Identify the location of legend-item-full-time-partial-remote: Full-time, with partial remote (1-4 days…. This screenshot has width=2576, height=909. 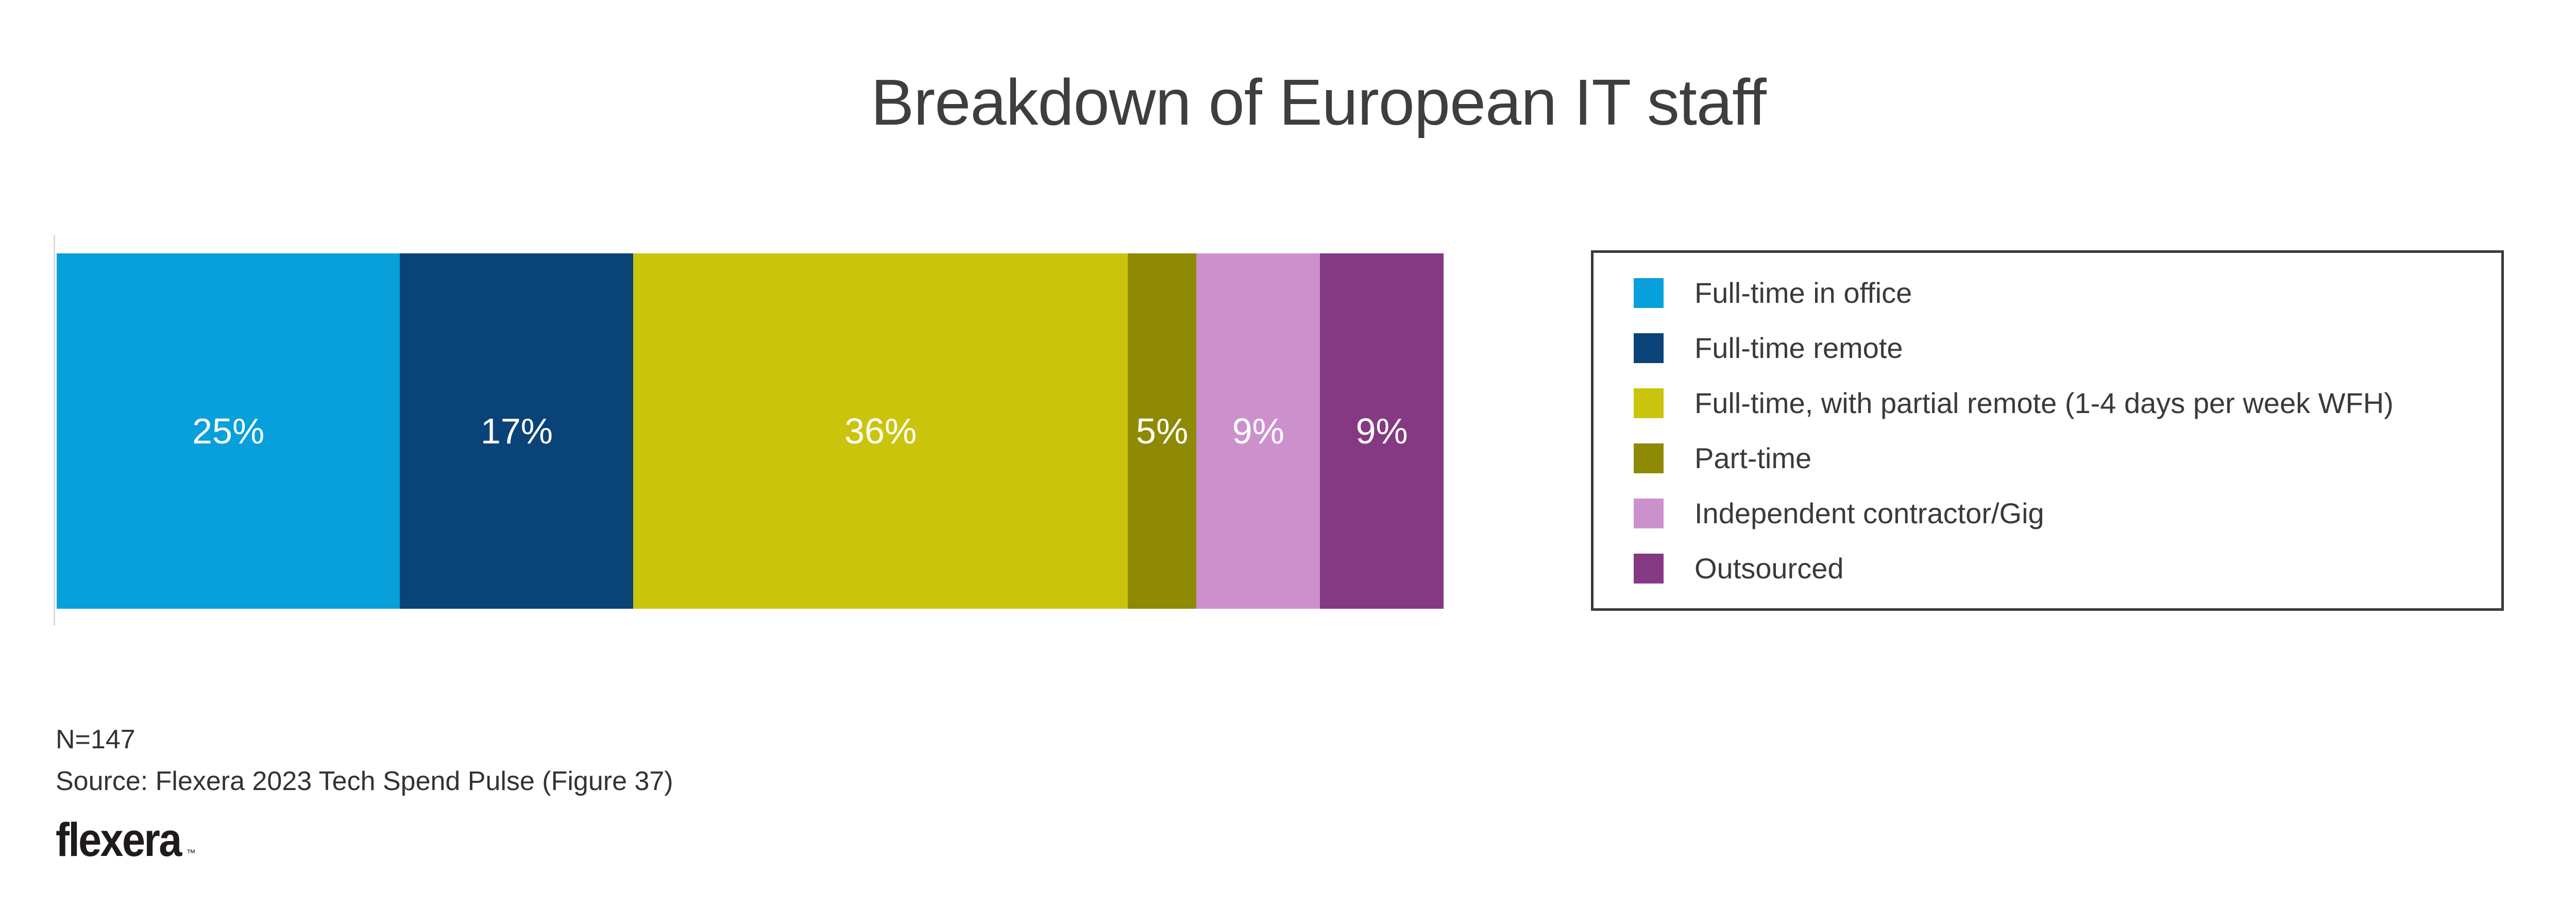
(2067, 403).